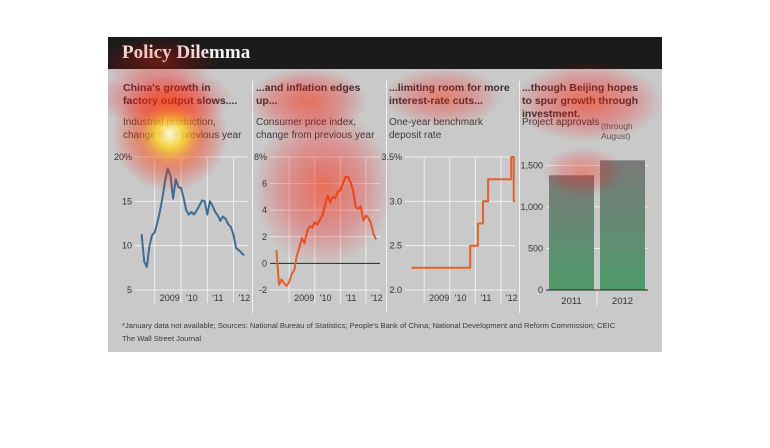 The image size is (770, 448). What do you see at coordinates (129, 290) in the screenshot?
I see `y-tick-label: 5` at bounding box center [129, 290].